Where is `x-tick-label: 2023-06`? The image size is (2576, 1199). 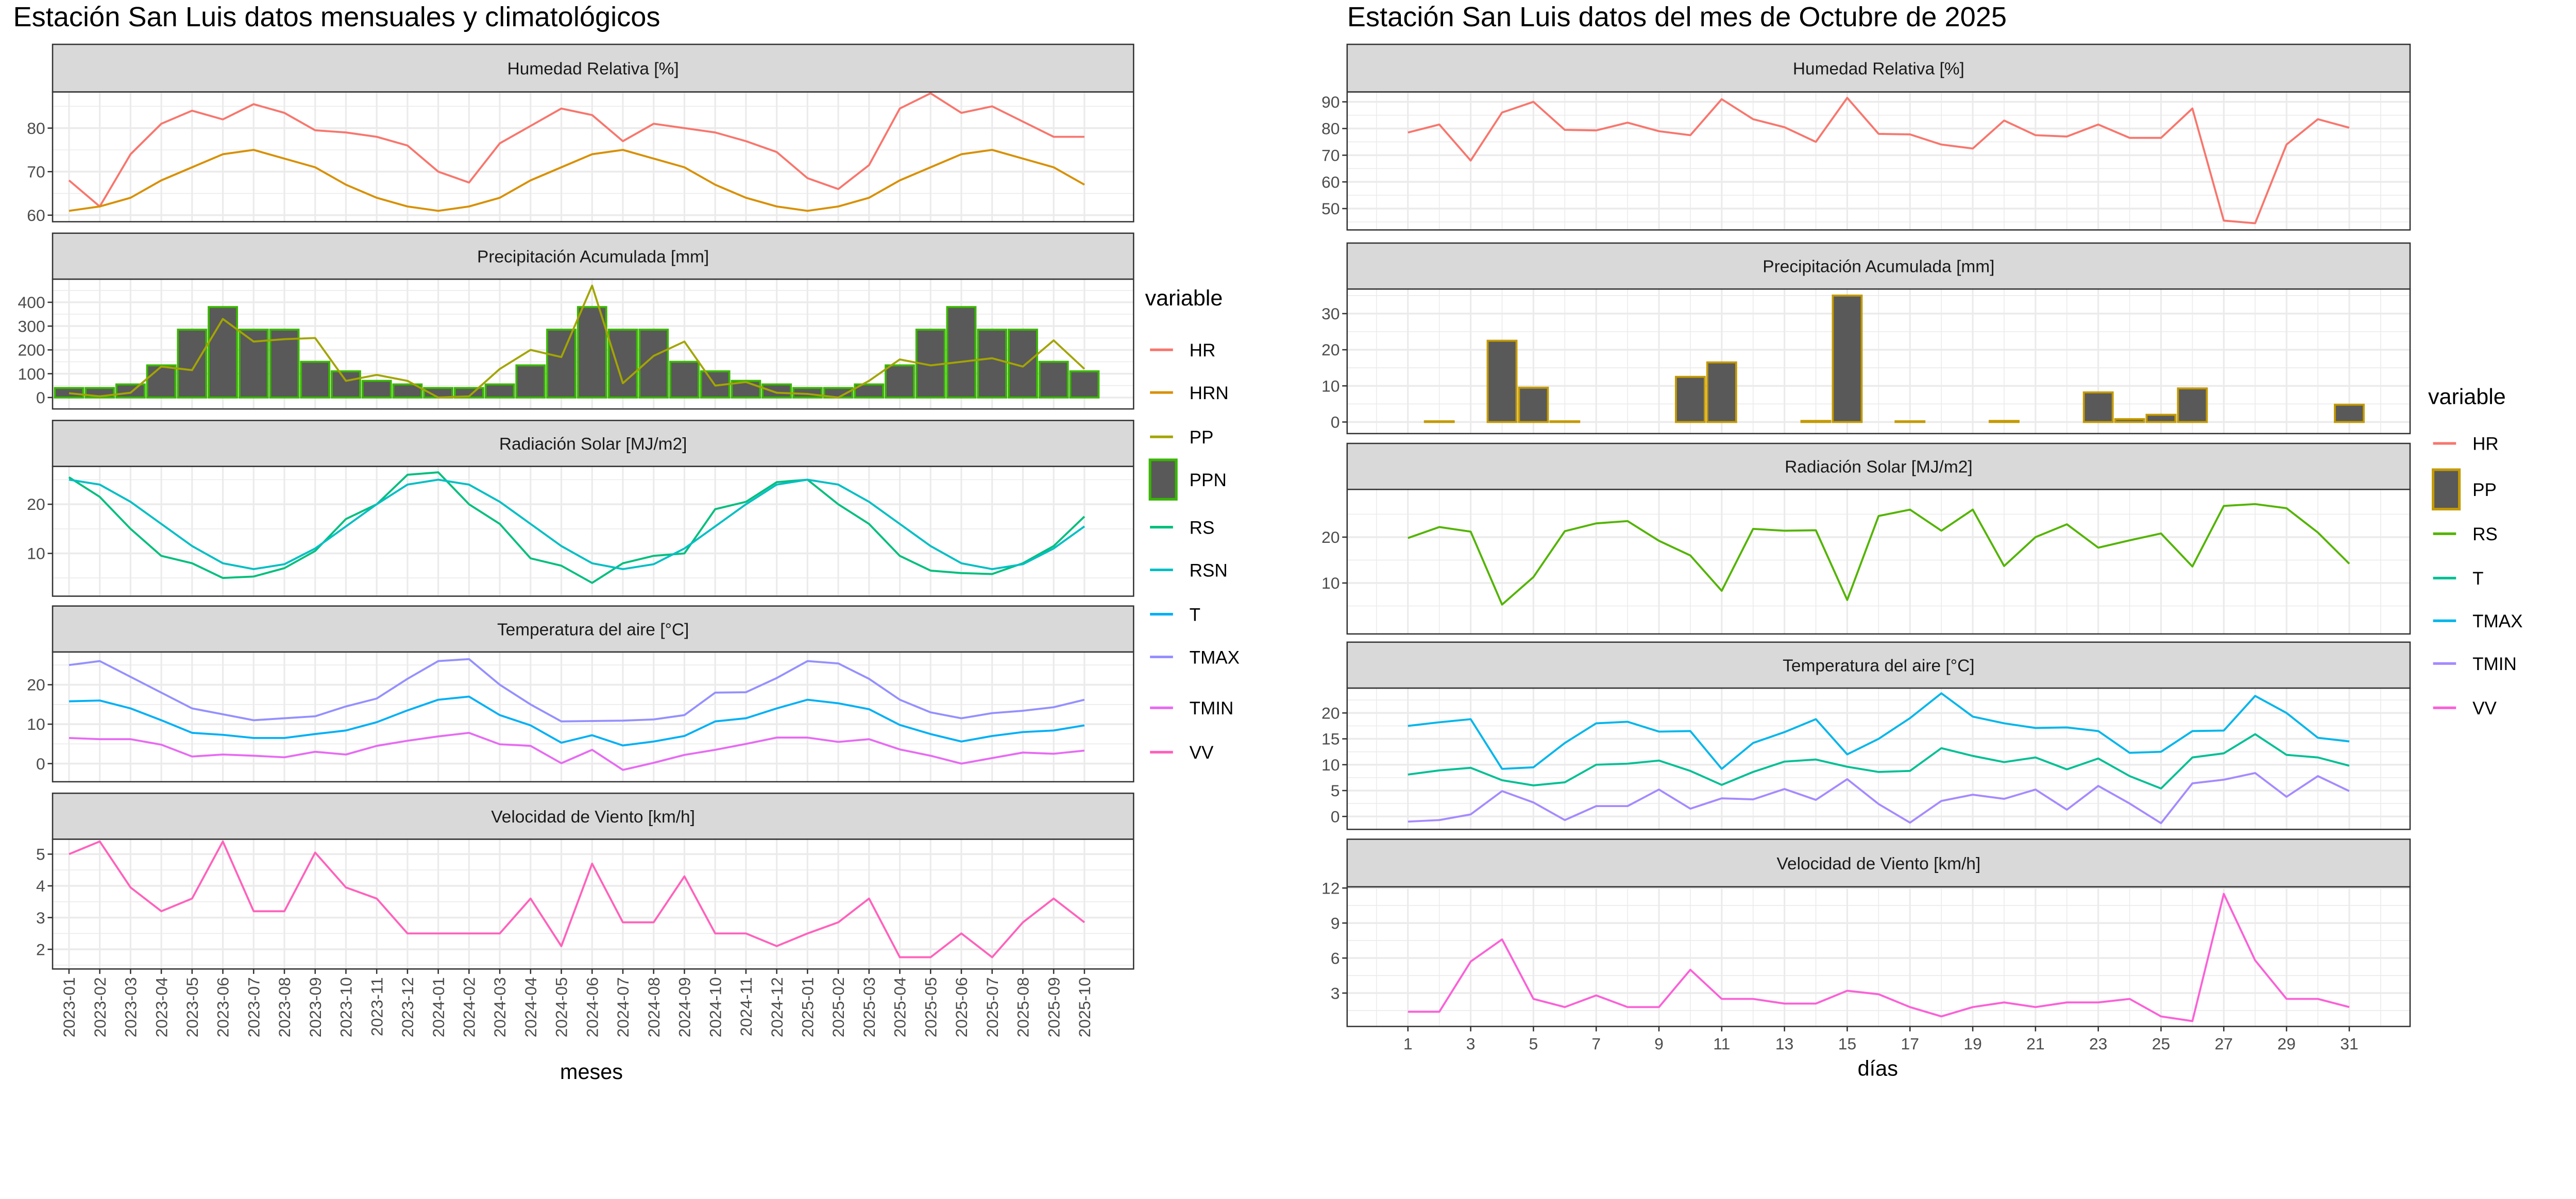 x-tick-label: 2023-06 is located at coordinates (223, 1007).